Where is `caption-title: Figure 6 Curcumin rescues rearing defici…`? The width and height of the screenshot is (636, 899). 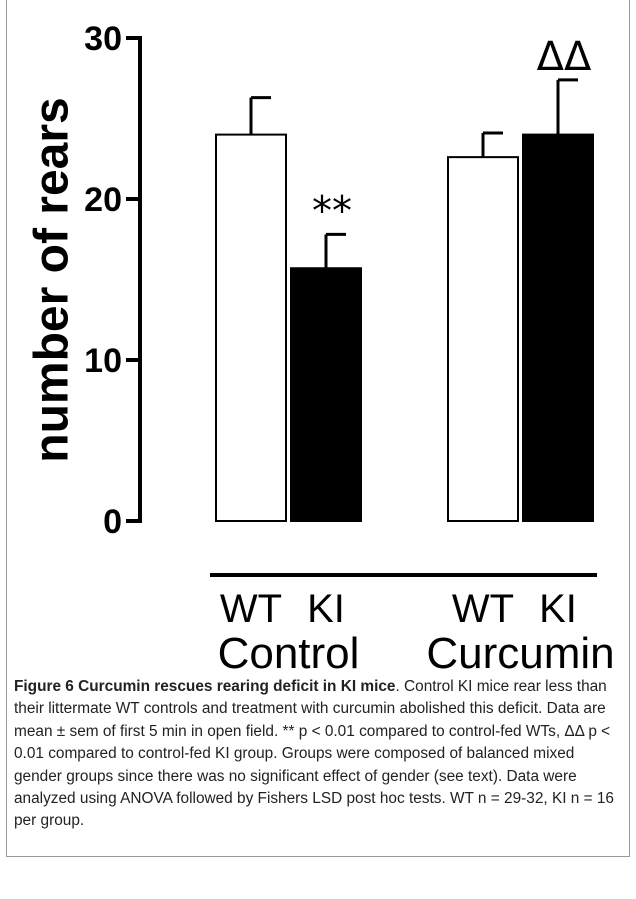 caption-title: Figure 6 Curcumin rescues rearing defici… is located at coordinates (205, 686).